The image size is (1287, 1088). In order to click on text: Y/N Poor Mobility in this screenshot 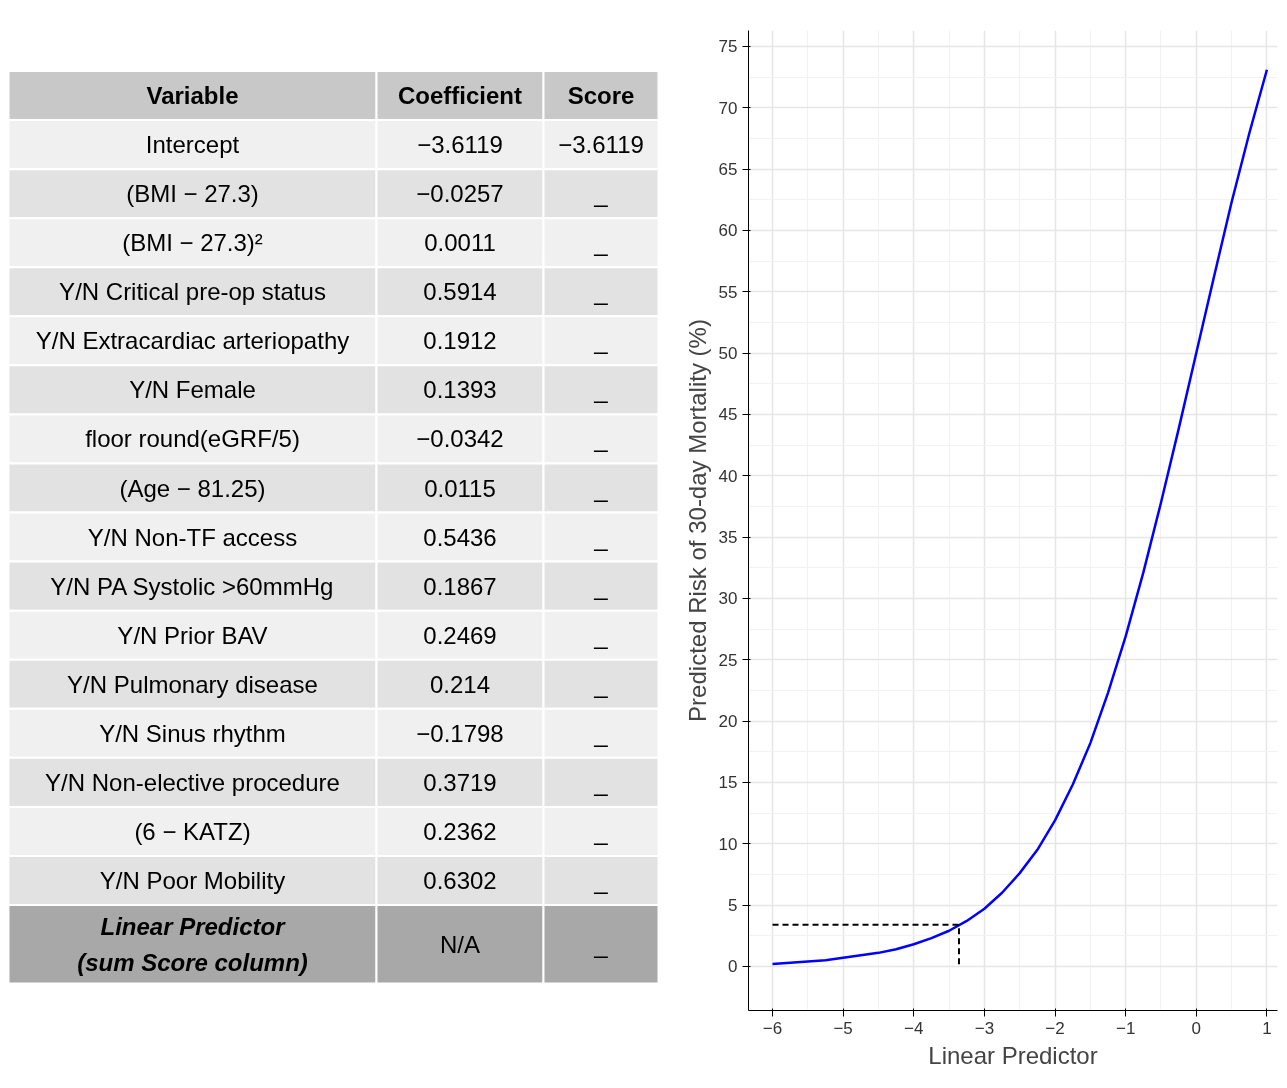, I will do `click(192, 880)`.